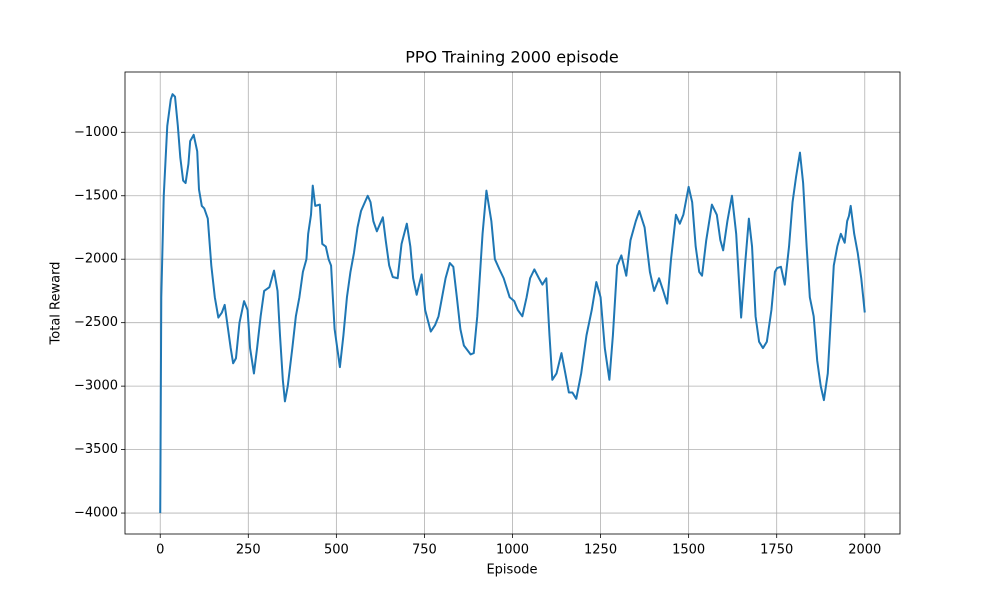  I want to click on y-axis-label: Total Reward, so click(56, 304).